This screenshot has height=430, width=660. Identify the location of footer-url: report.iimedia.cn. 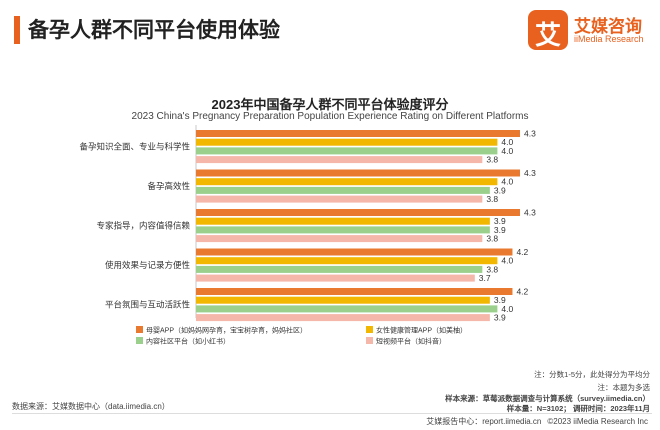
(512, 421).